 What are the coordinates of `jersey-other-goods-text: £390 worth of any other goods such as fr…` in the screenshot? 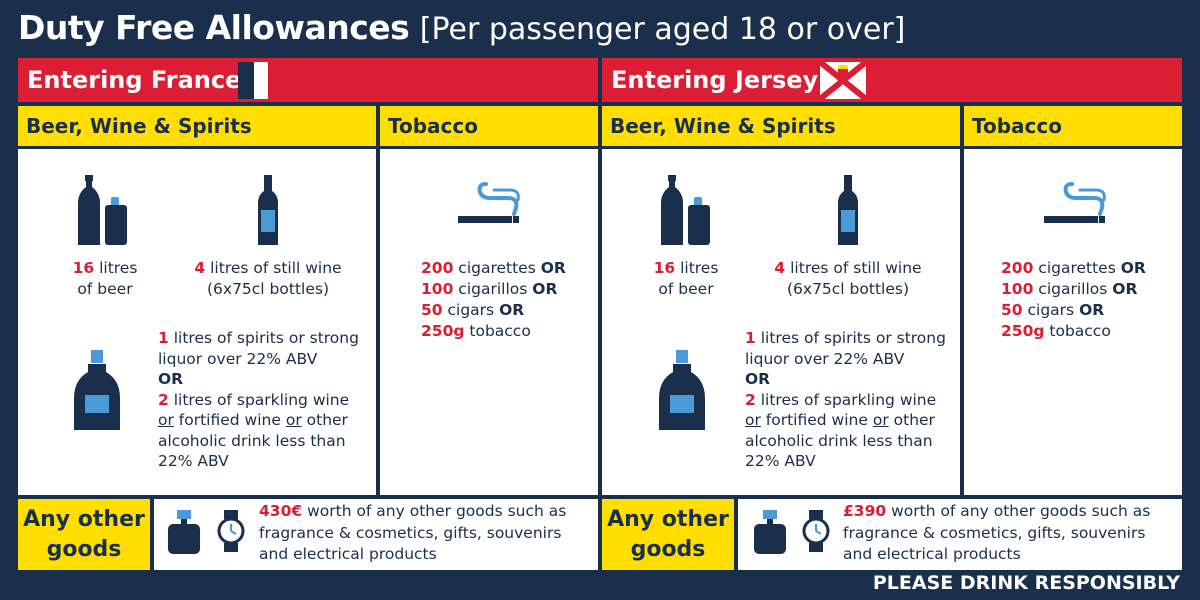 It's located at (997, 532).